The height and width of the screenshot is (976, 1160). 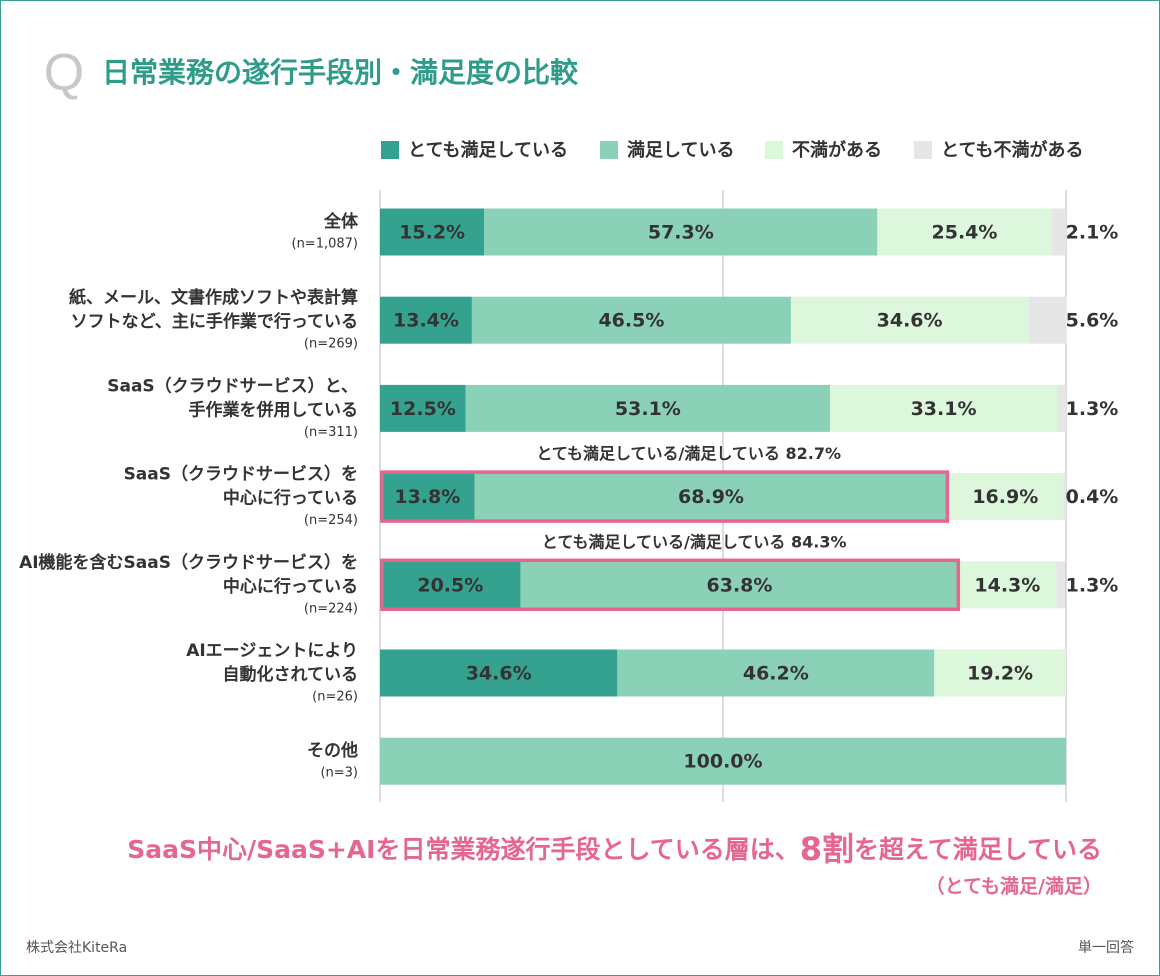 What do you see at coordinates (837, 150) in the screenshot?
I see `legend-label: 不満がある` at bounding box center [837, 150].